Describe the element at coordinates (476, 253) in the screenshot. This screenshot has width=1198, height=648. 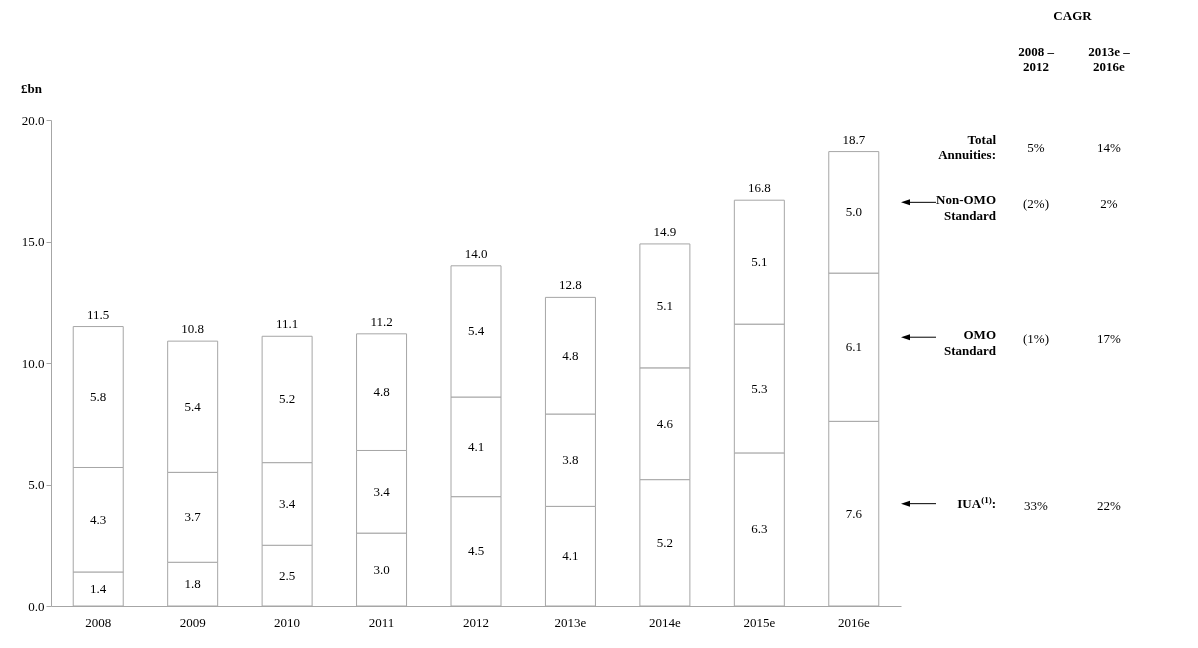
I see `total-label: 14.0` at that location.